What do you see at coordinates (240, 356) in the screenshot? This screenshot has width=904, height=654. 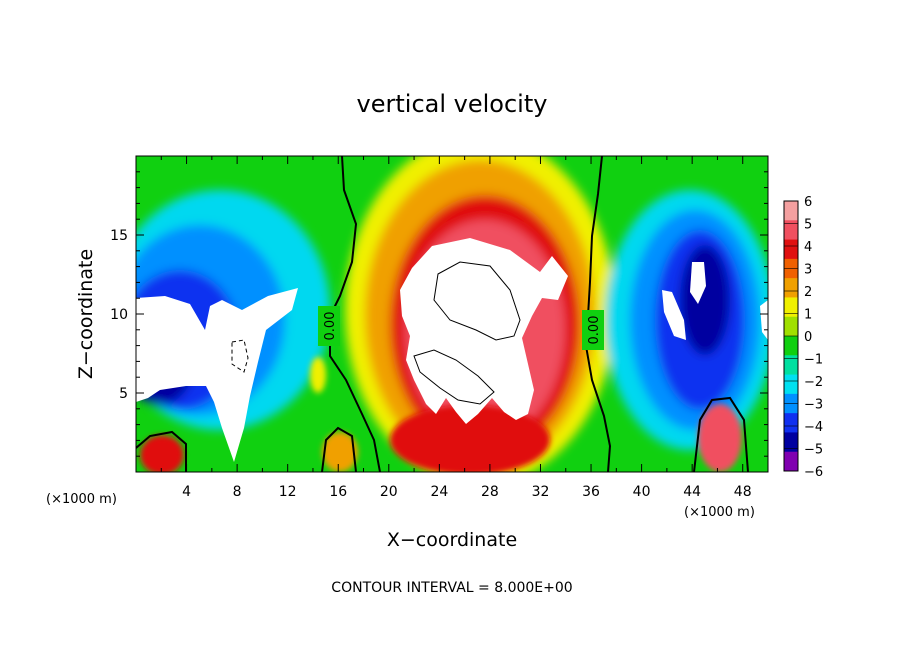 I see `dashed-contour-left` at bounding box center [240, 356].